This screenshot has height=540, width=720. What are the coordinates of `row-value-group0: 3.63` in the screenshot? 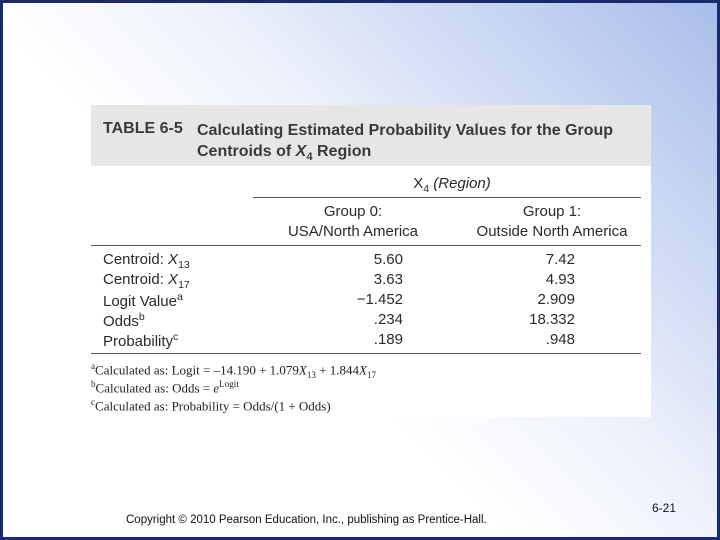 It's located at (388, 279).